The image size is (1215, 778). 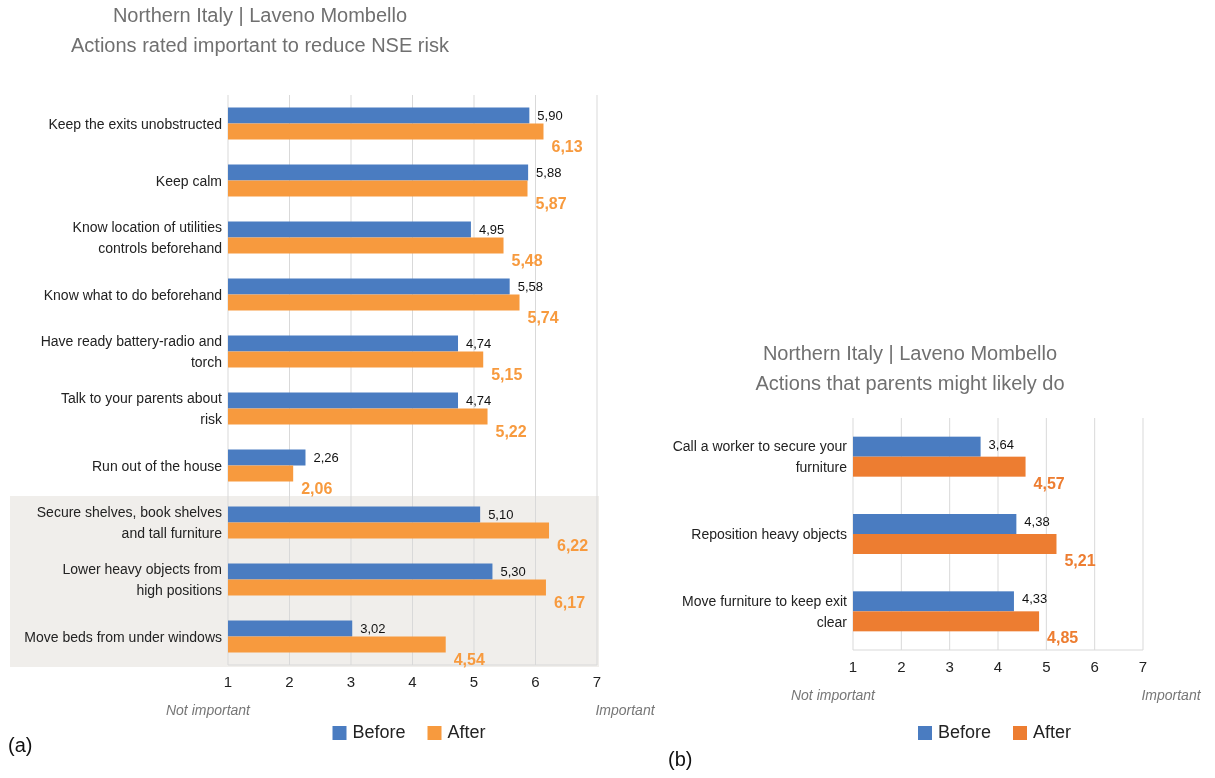 I want to click on data-label: 6,17, so click(x=569, y=602).